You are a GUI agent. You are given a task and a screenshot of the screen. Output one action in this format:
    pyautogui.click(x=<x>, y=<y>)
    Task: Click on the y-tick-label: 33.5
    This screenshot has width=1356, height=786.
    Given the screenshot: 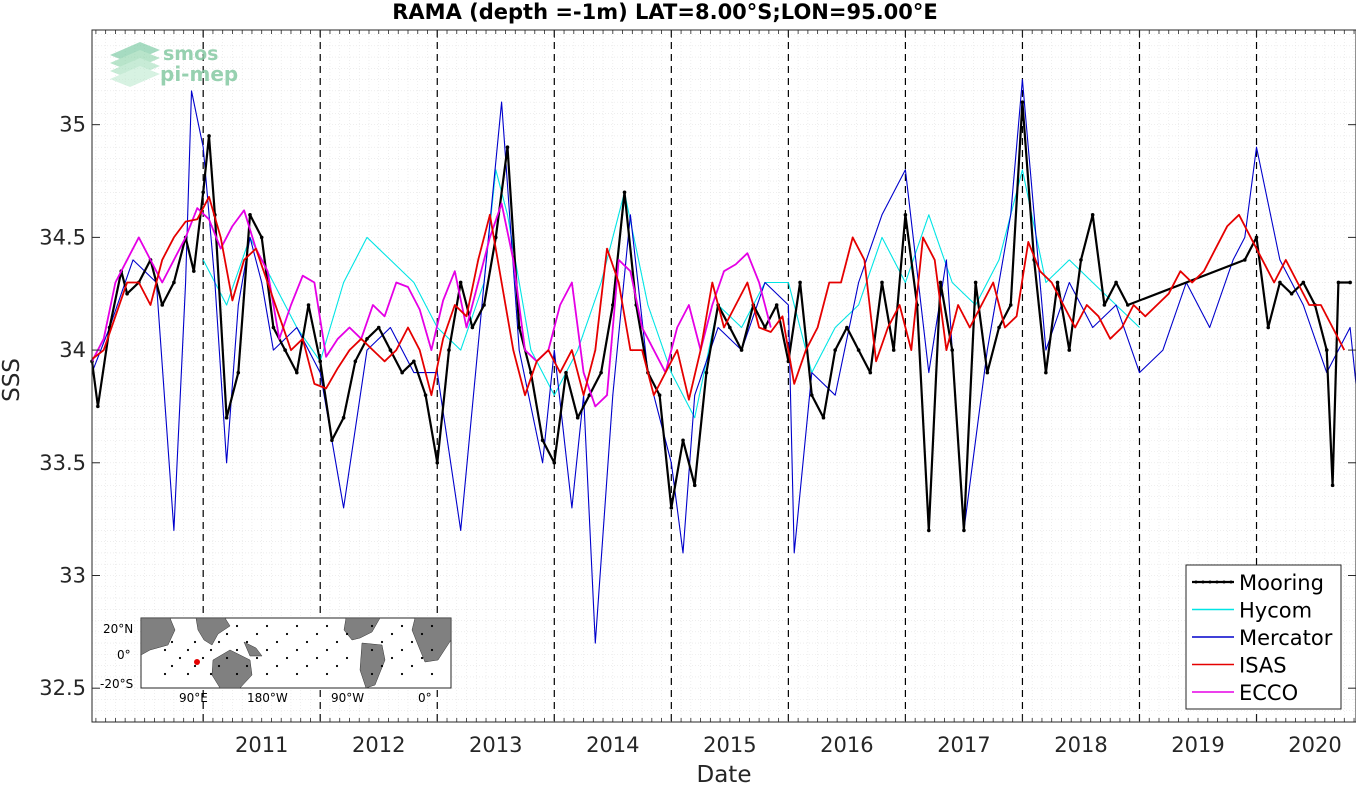 What is the action you would take?
    pyautogui.click(x=62, y=463)
    